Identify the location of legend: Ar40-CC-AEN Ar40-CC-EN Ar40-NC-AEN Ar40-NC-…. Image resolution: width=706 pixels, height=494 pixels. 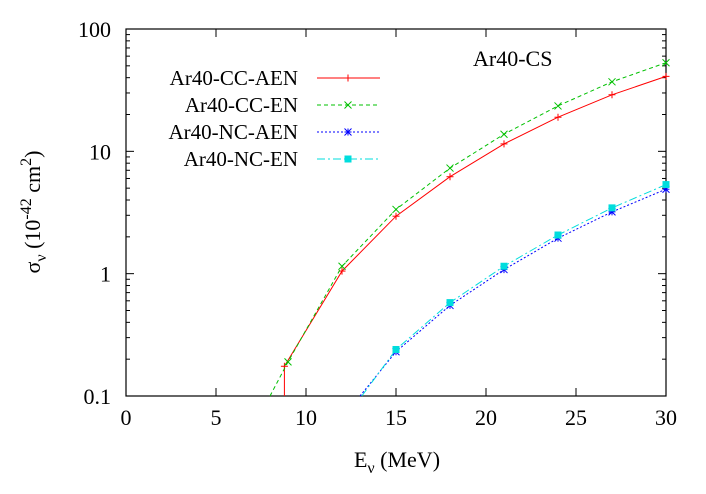
(274, 118).